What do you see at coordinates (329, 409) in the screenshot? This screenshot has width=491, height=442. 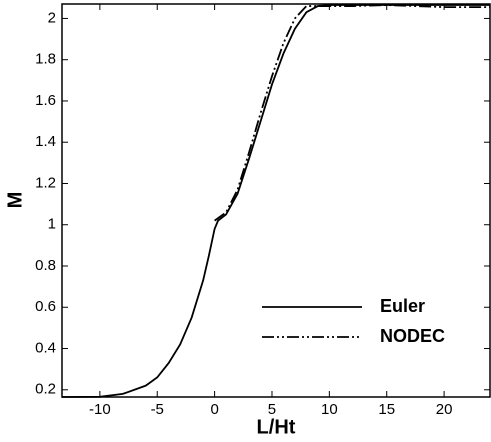 I see `x-tick-label: 10` at bounding box center [329, 409].